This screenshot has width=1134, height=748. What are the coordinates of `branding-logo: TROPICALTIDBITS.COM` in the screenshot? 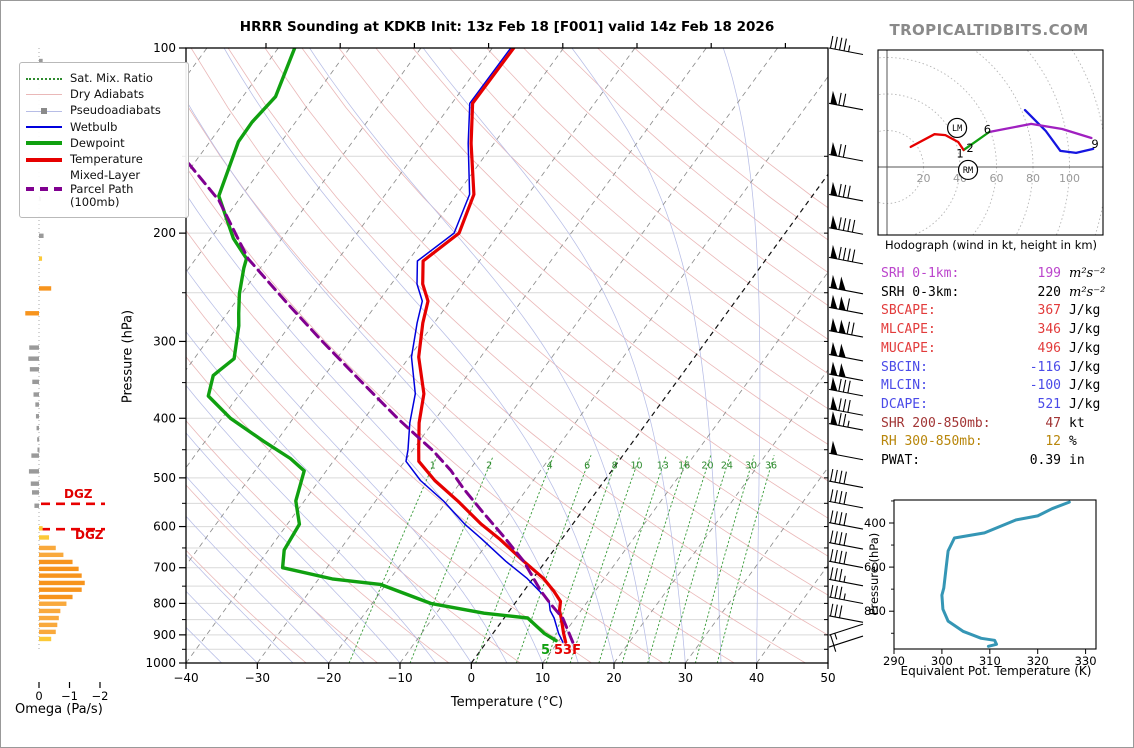 It's located at (989, 30).